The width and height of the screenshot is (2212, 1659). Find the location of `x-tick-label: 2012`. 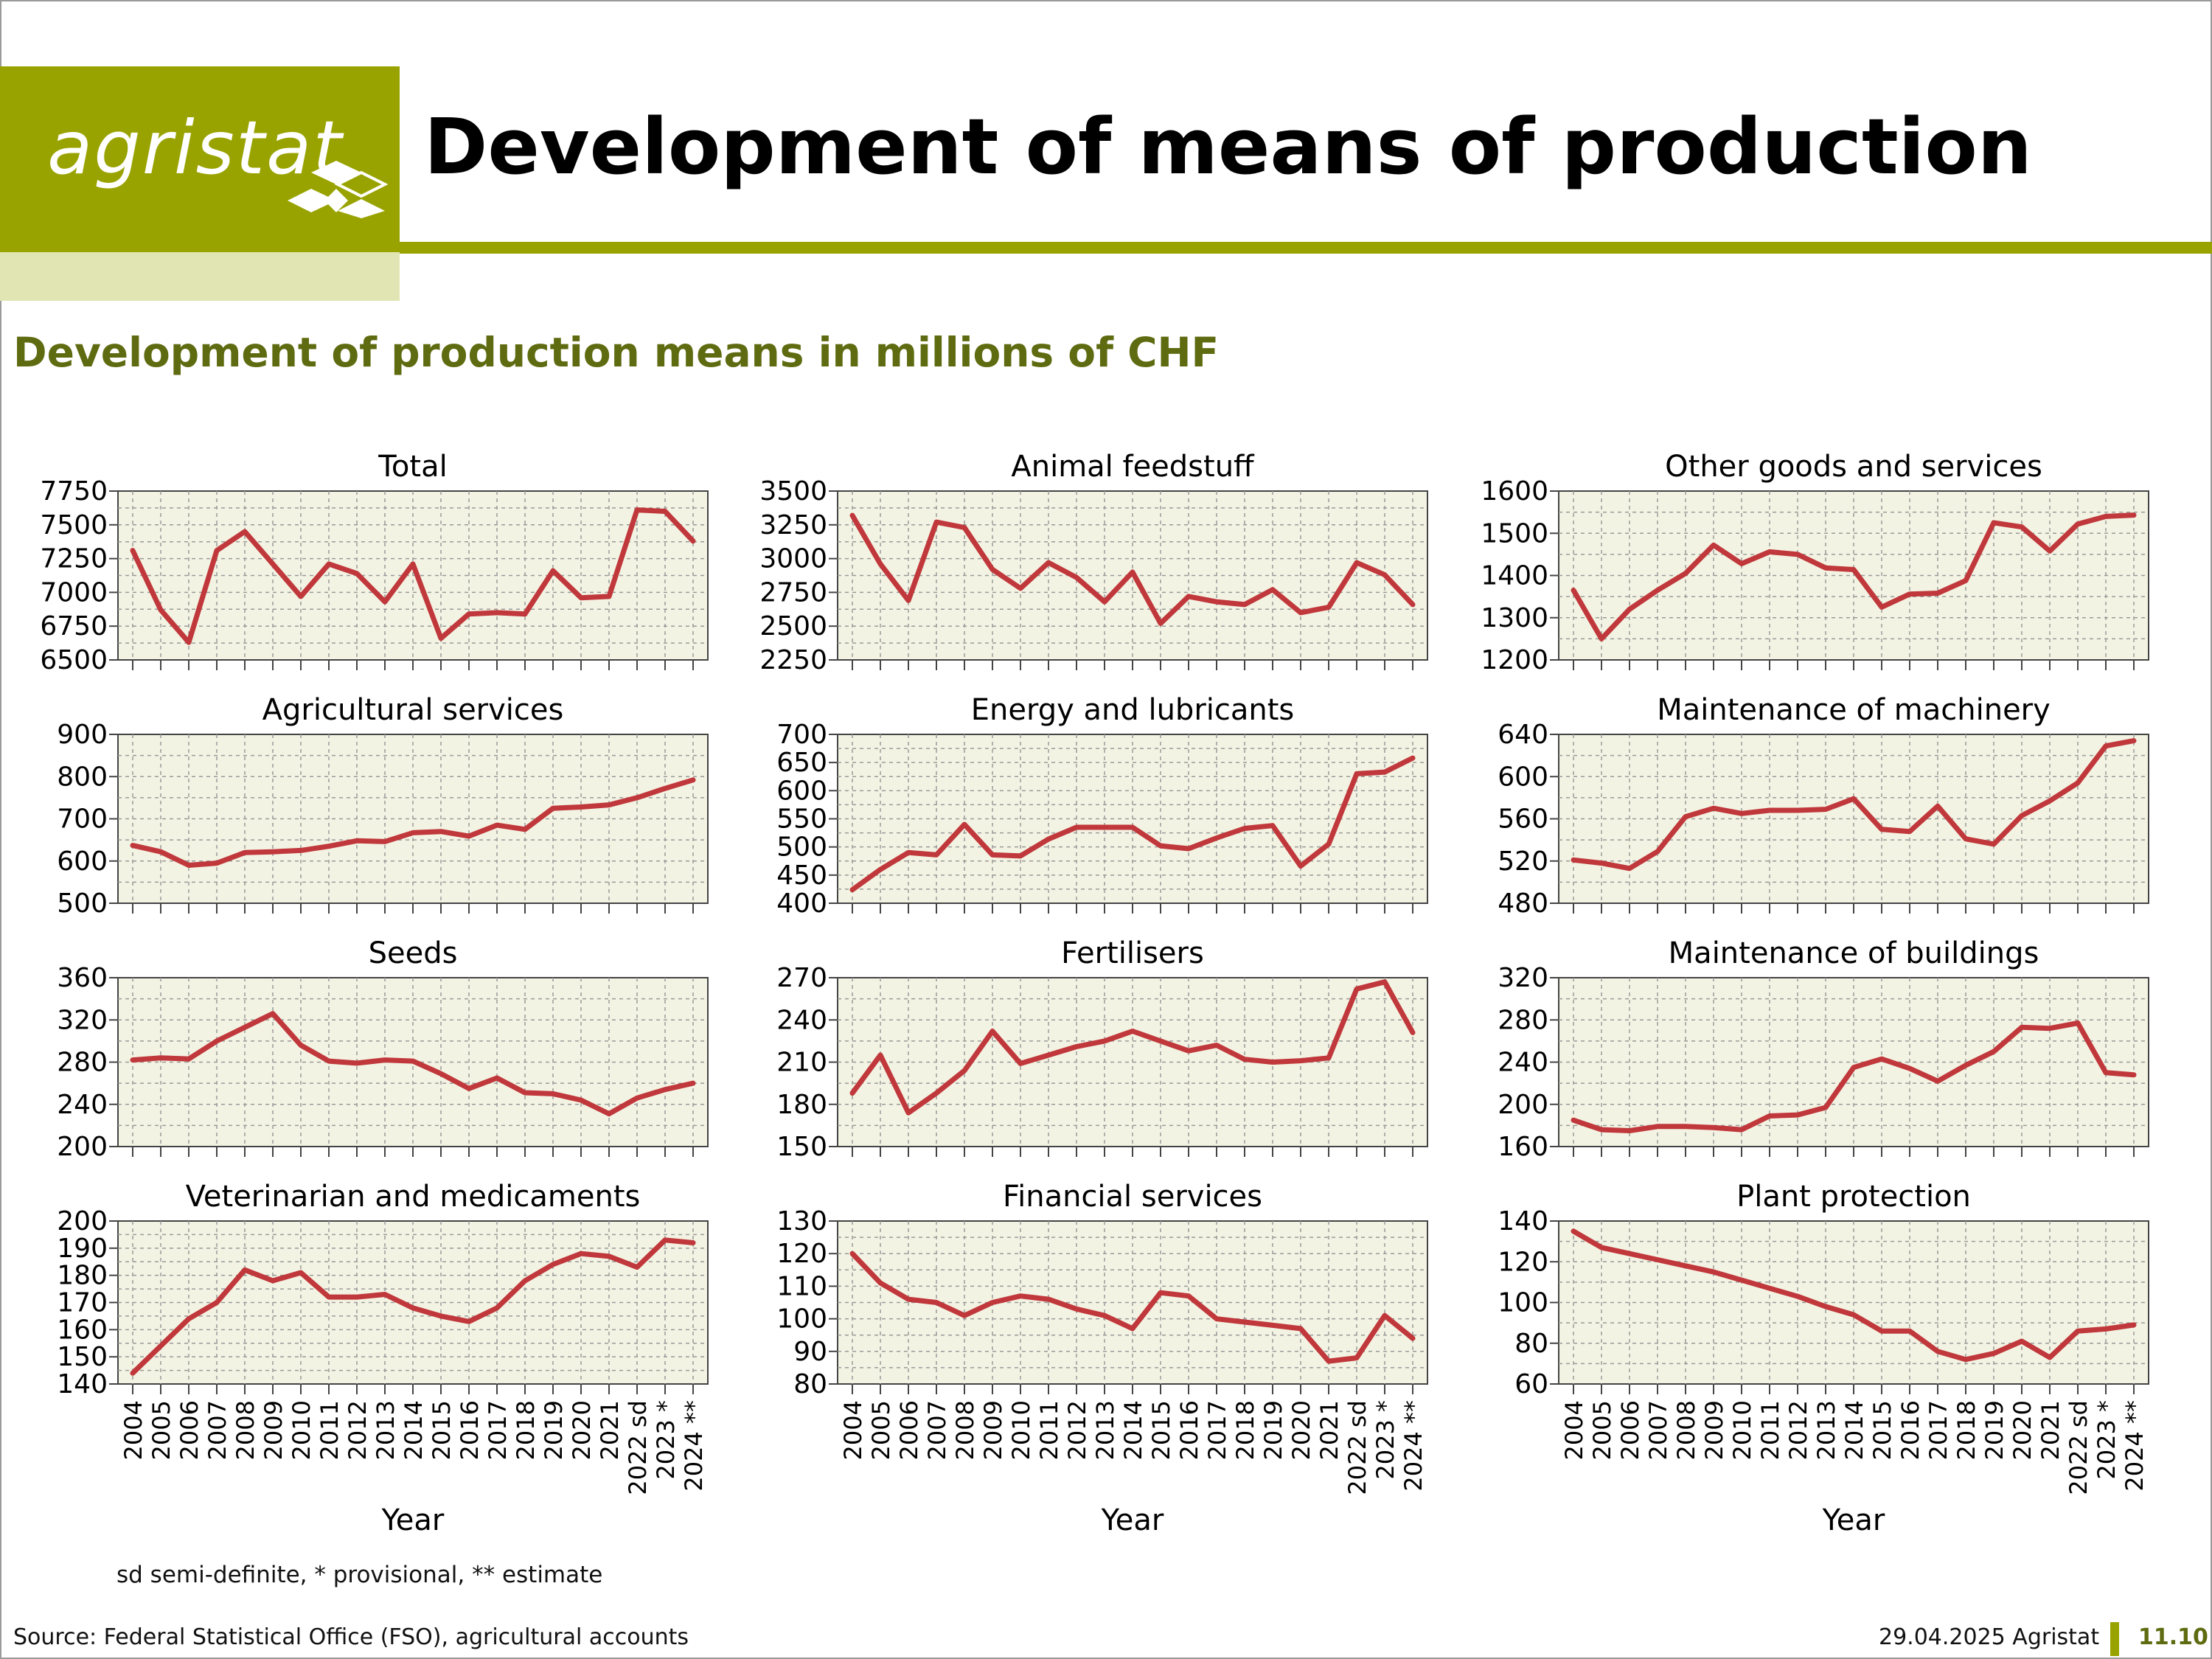

x-tick-label: 2012 is located at coordinates (1077, 1430).